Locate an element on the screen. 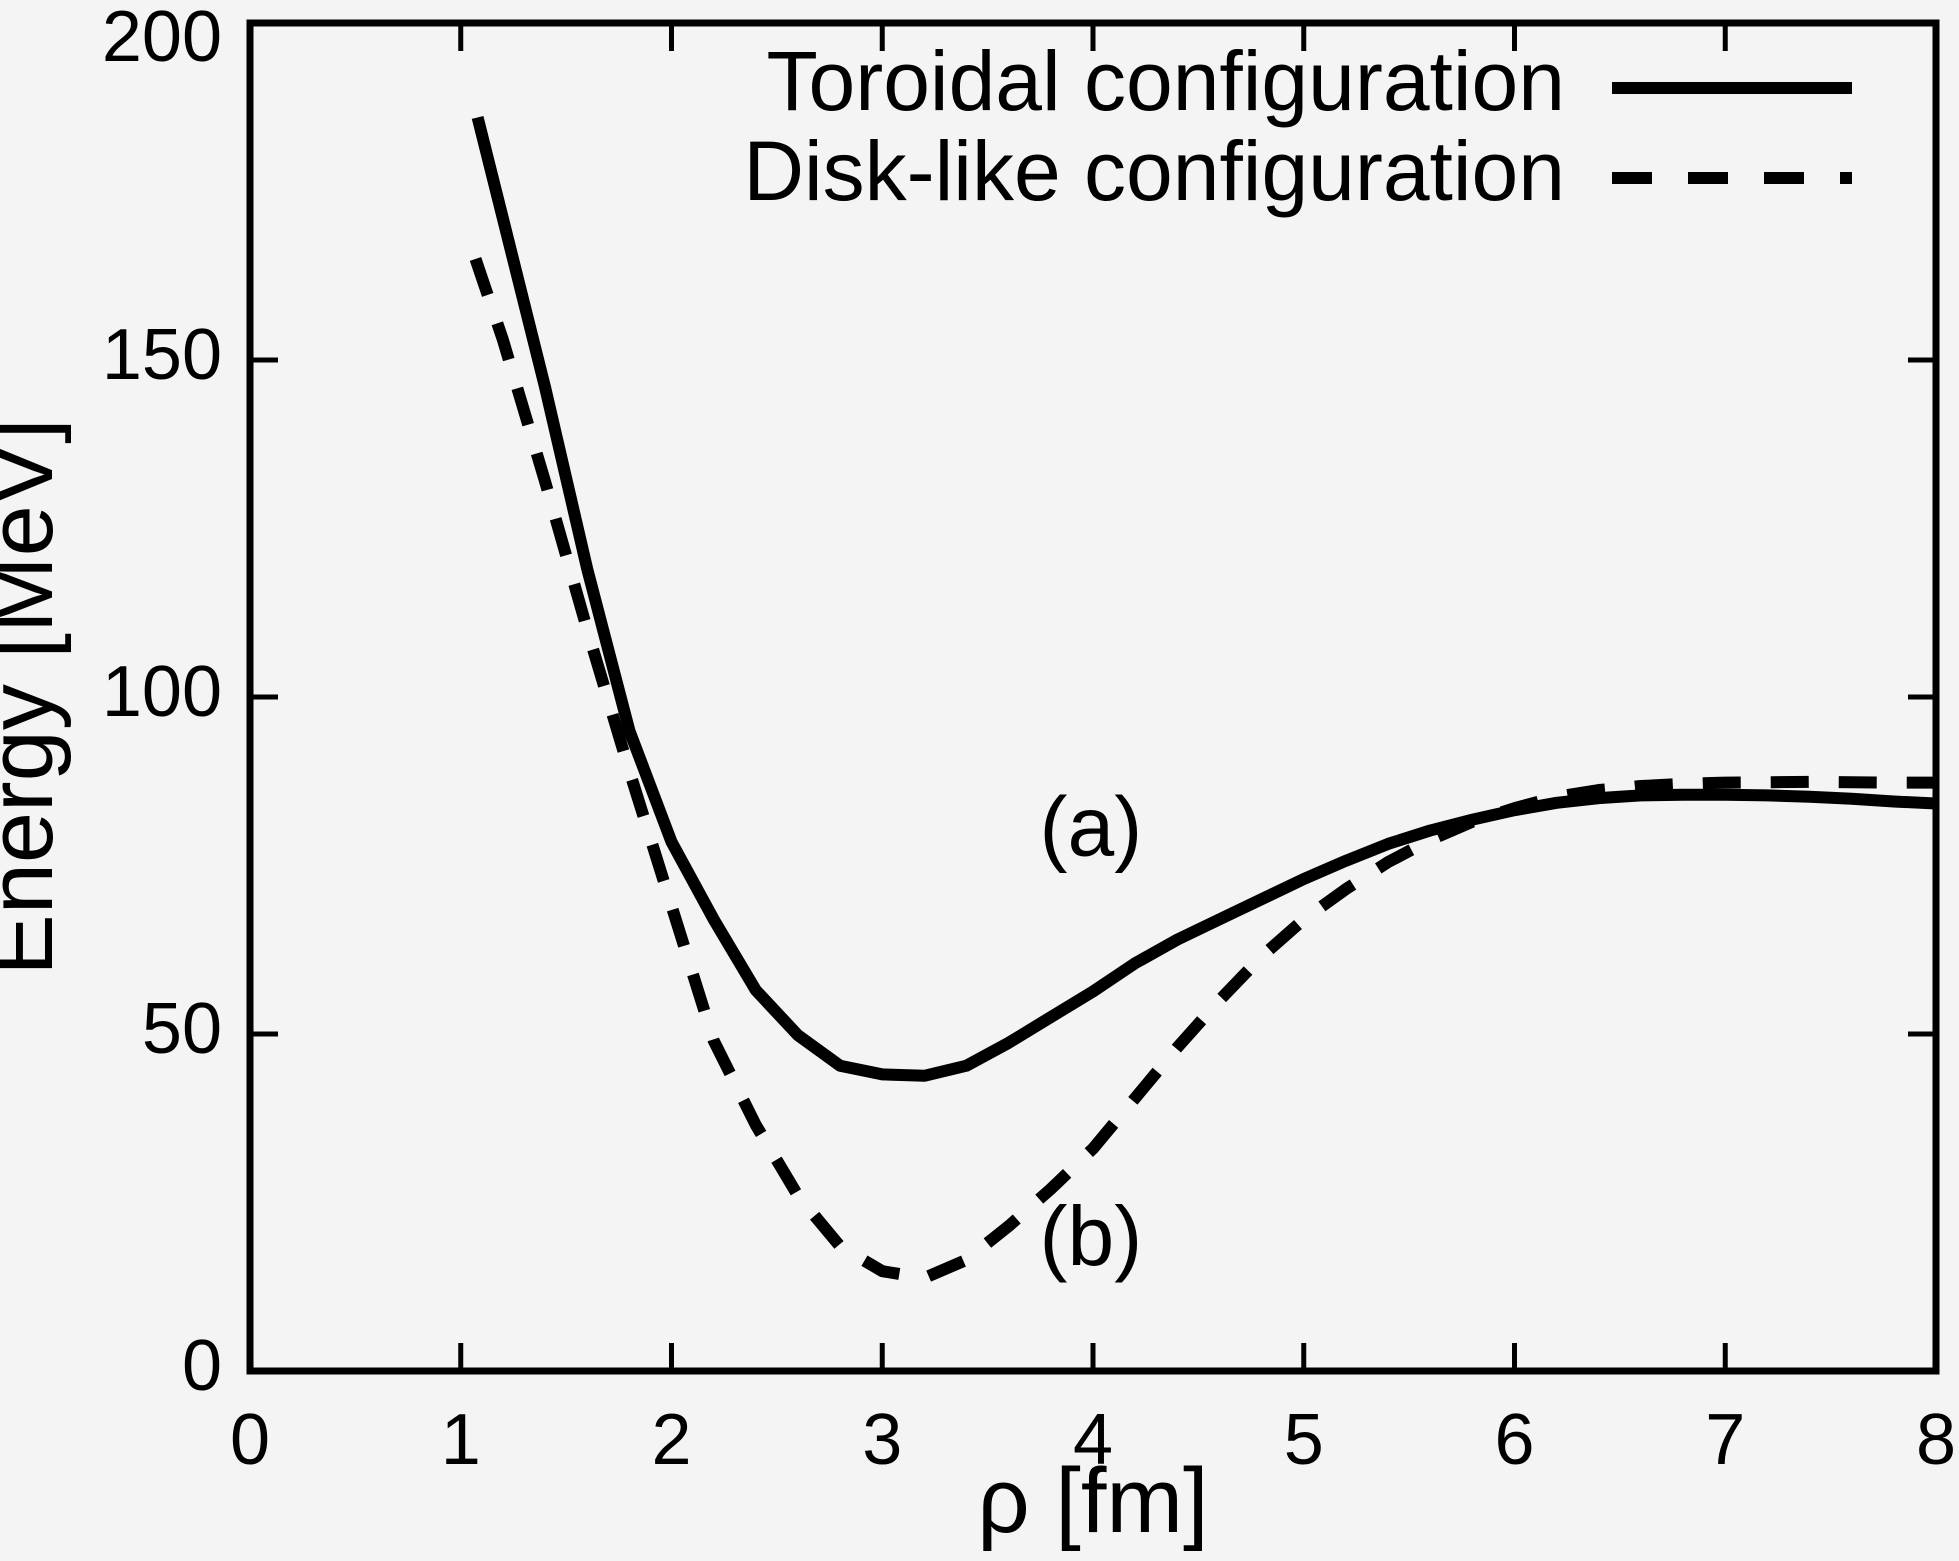 This screenshot has height=1561, width=1959. legend-label: Disk-like configuration is located at coordinates (1154, 171).